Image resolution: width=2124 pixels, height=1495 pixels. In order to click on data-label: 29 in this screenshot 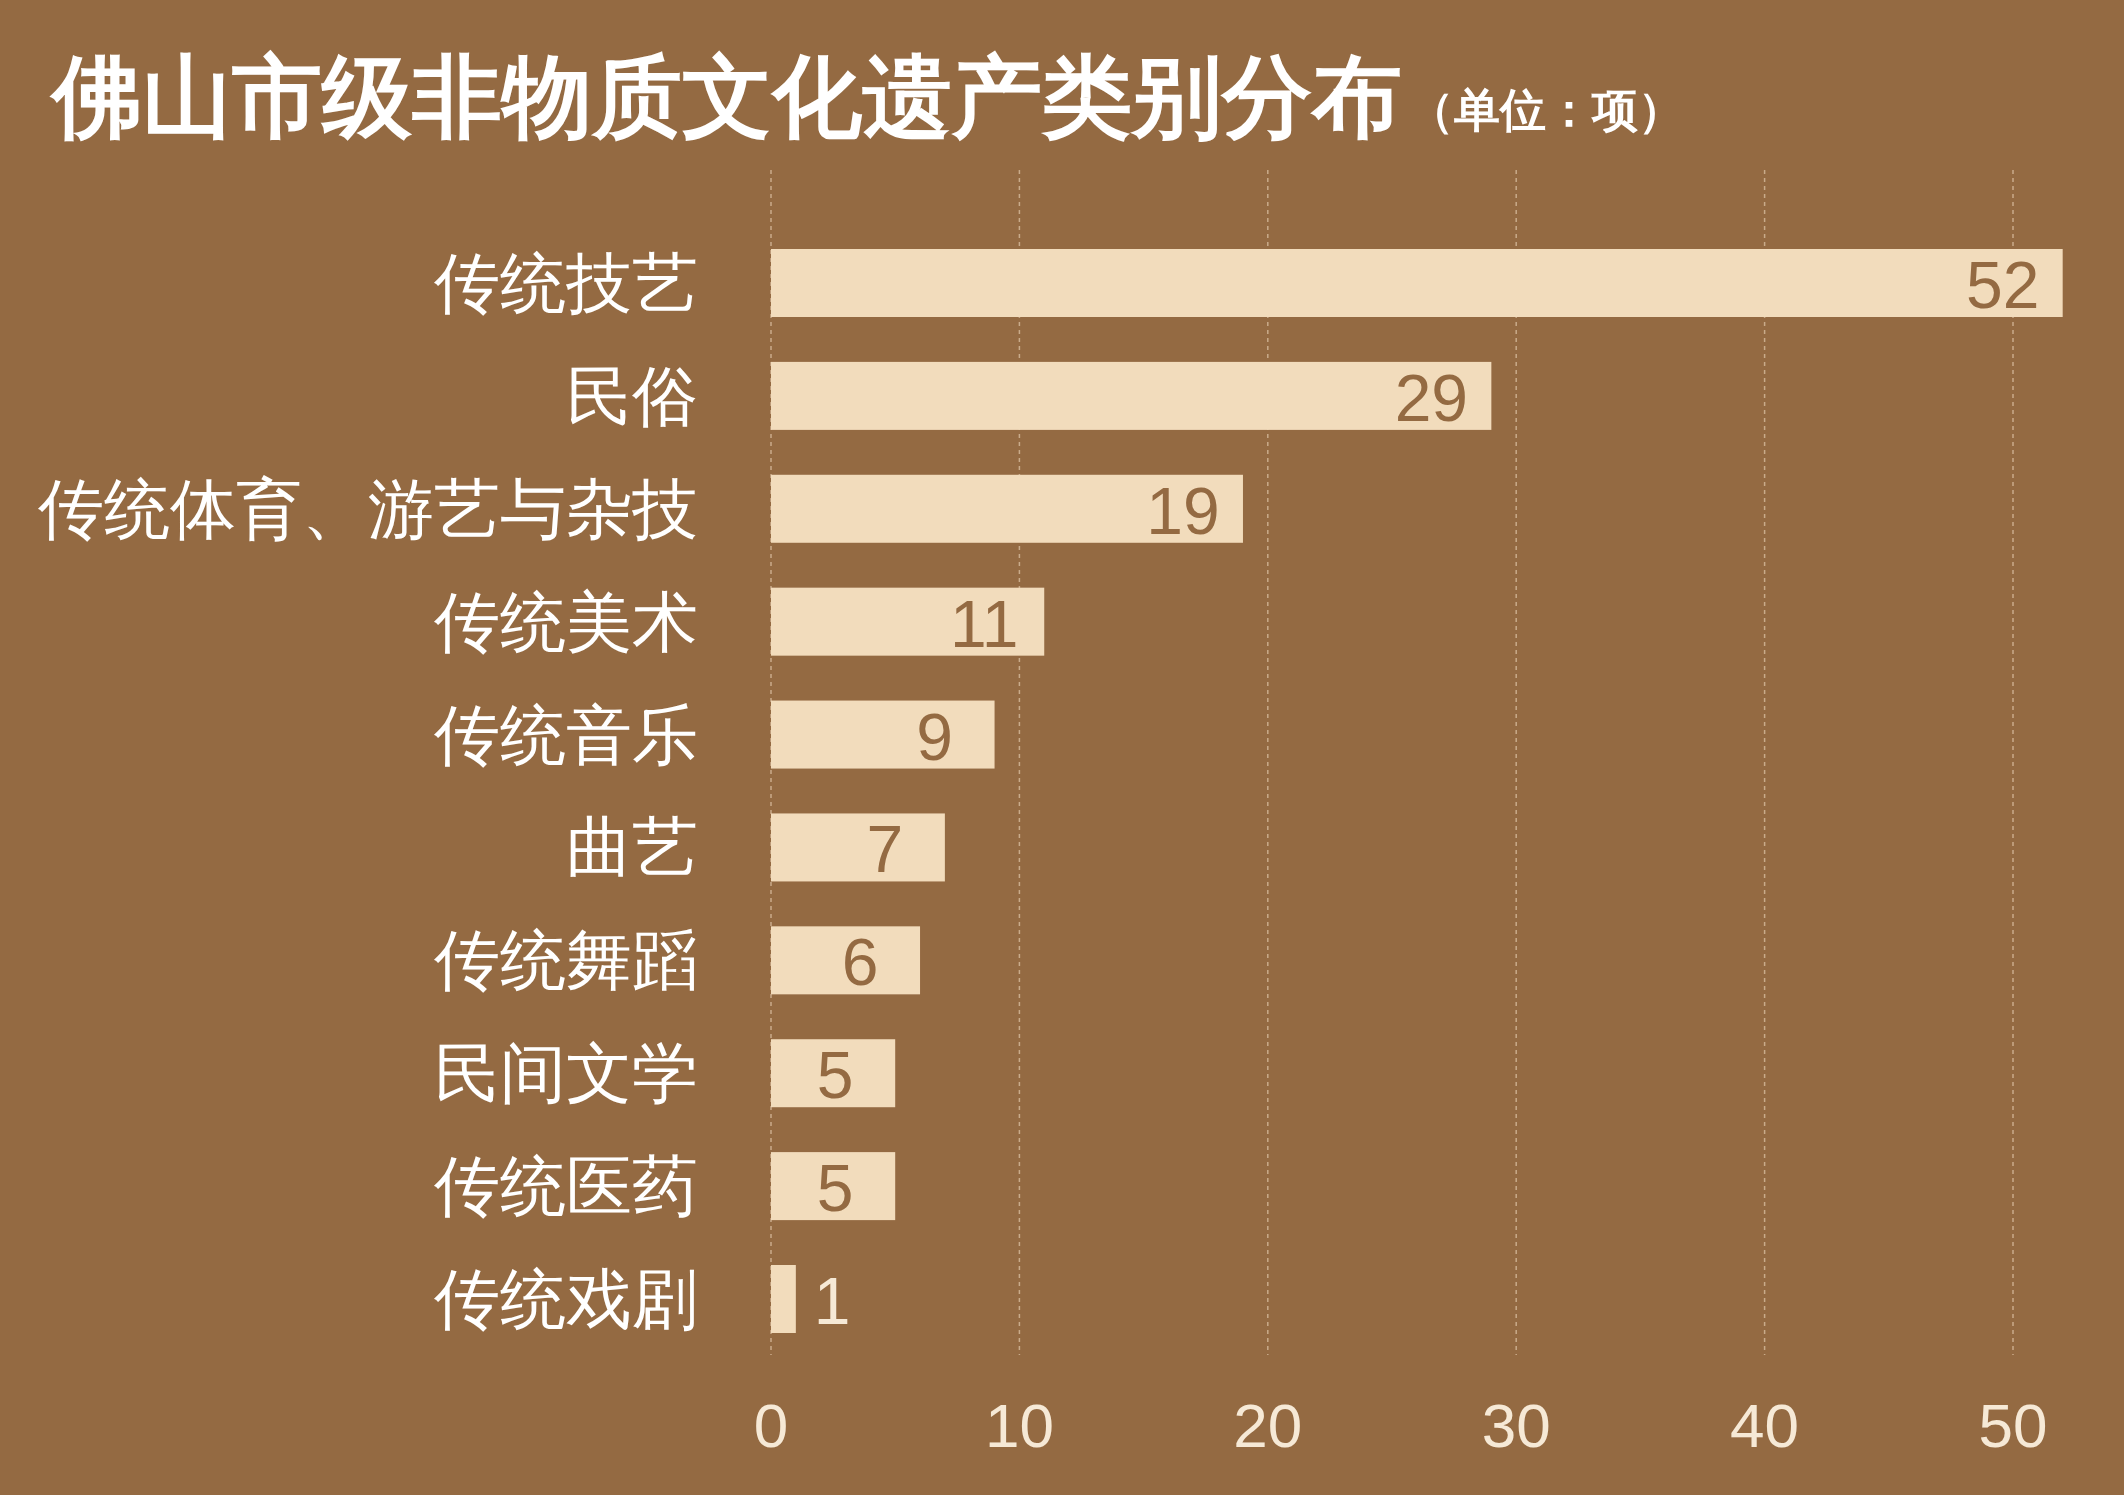, I will do `click(1431, 397)`.